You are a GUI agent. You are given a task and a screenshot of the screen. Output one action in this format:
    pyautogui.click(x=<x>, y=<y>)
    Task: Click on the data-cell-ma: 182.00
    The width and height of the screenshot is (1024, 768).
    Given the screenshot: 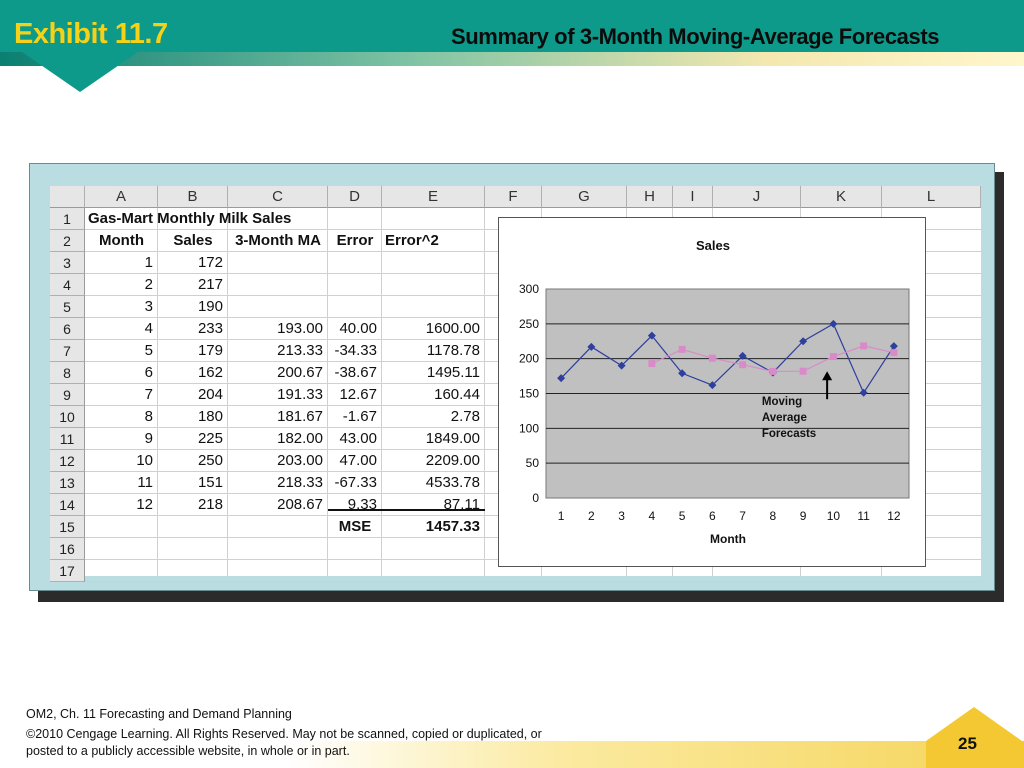 What is the action you would take?
    pyautogui.click(x=300, y=438)
    